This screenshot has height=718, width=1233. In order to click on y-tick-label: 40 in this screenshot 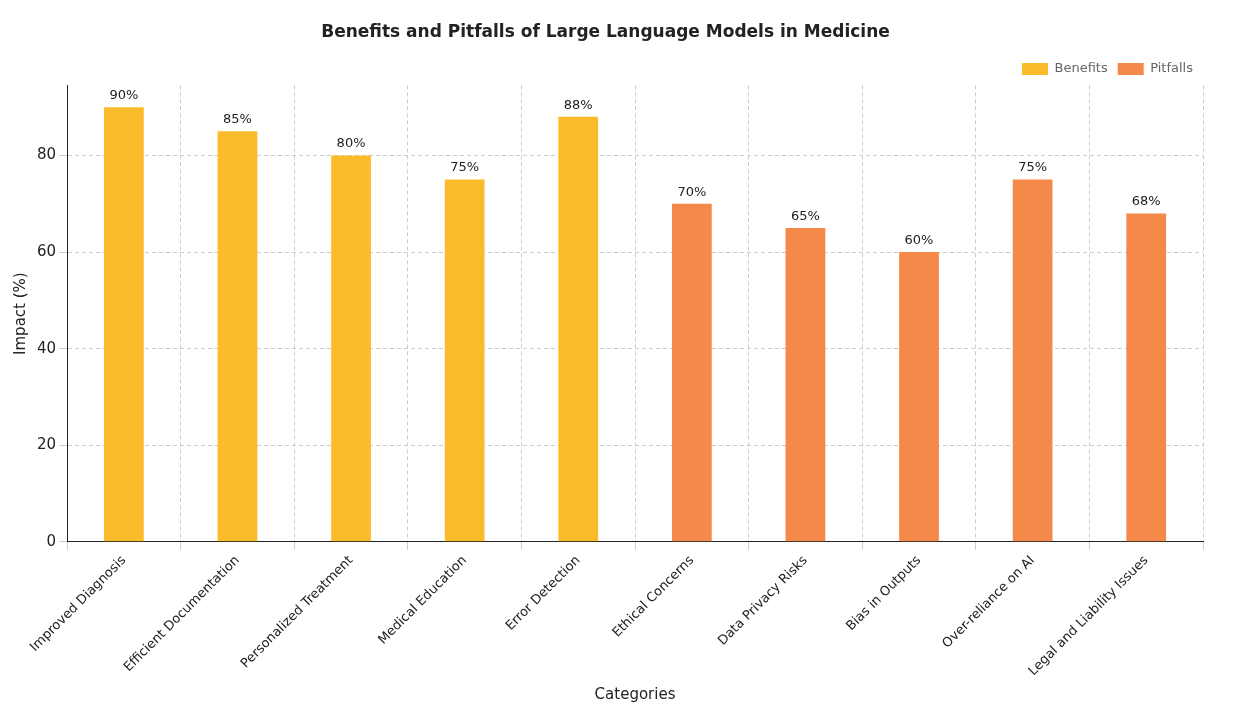, I will do `click(46, 347)`.